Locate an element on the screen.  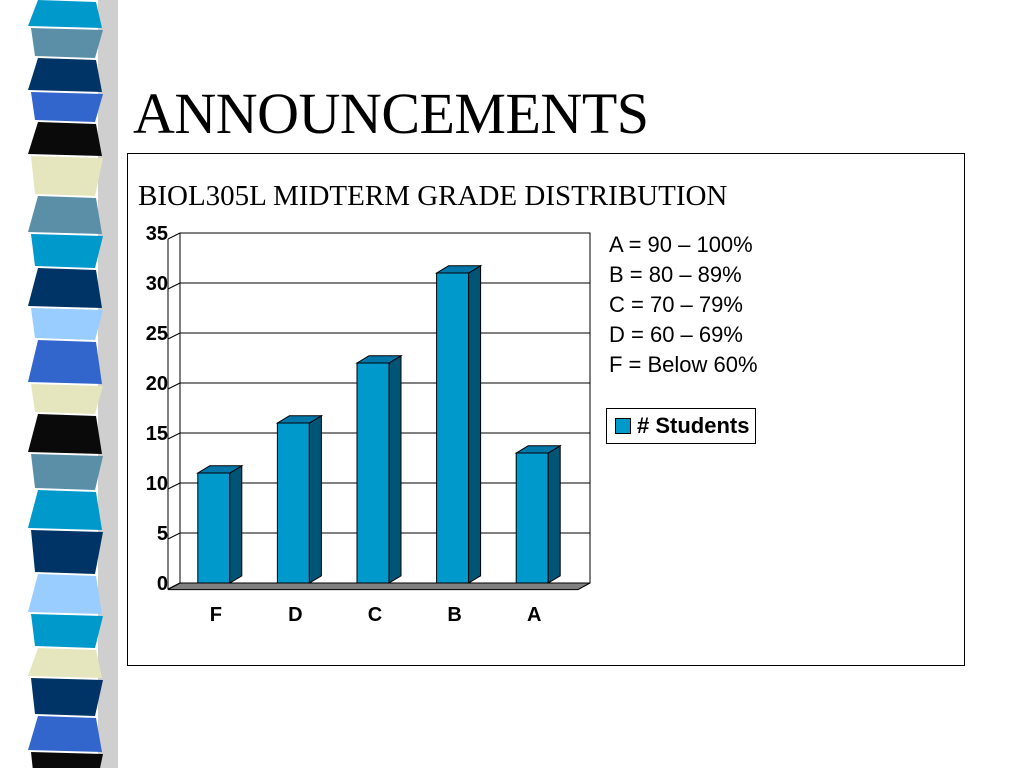
bar-b is located at coordinates (458, 424).